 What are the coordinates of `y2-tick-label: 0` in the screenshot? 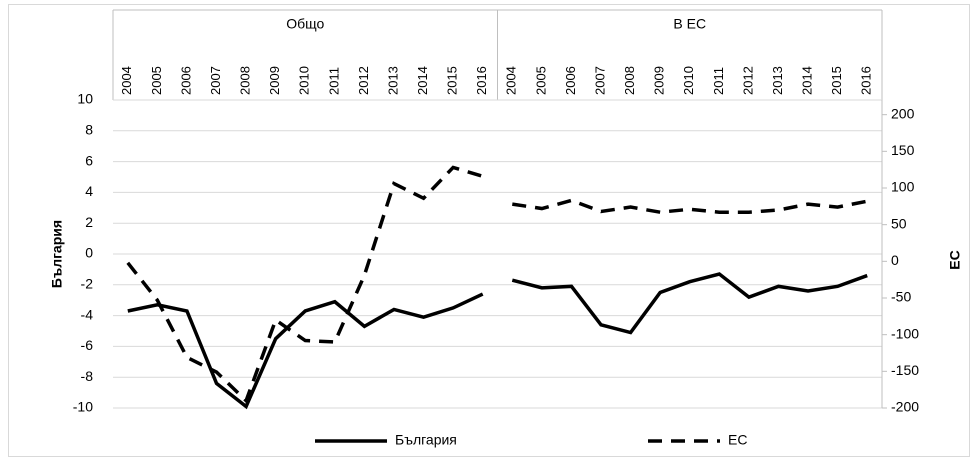 It's located at (895, 260).